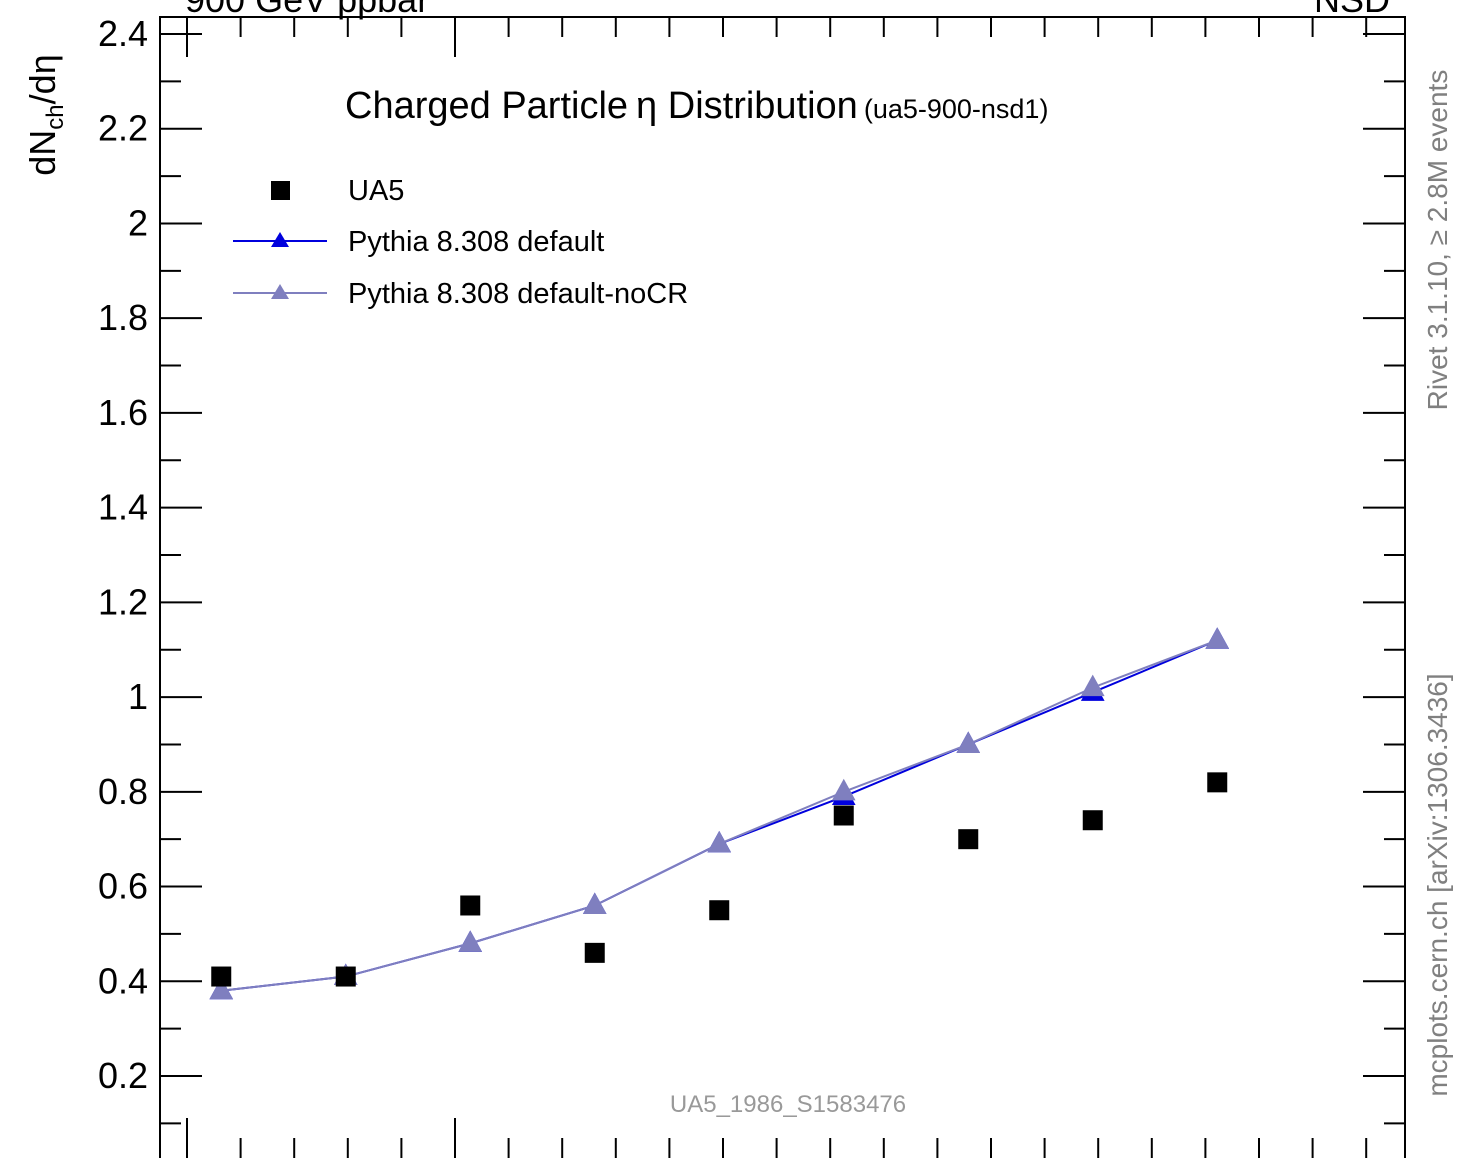  I want to click on y-tick-label: 2, so click(138, 222).